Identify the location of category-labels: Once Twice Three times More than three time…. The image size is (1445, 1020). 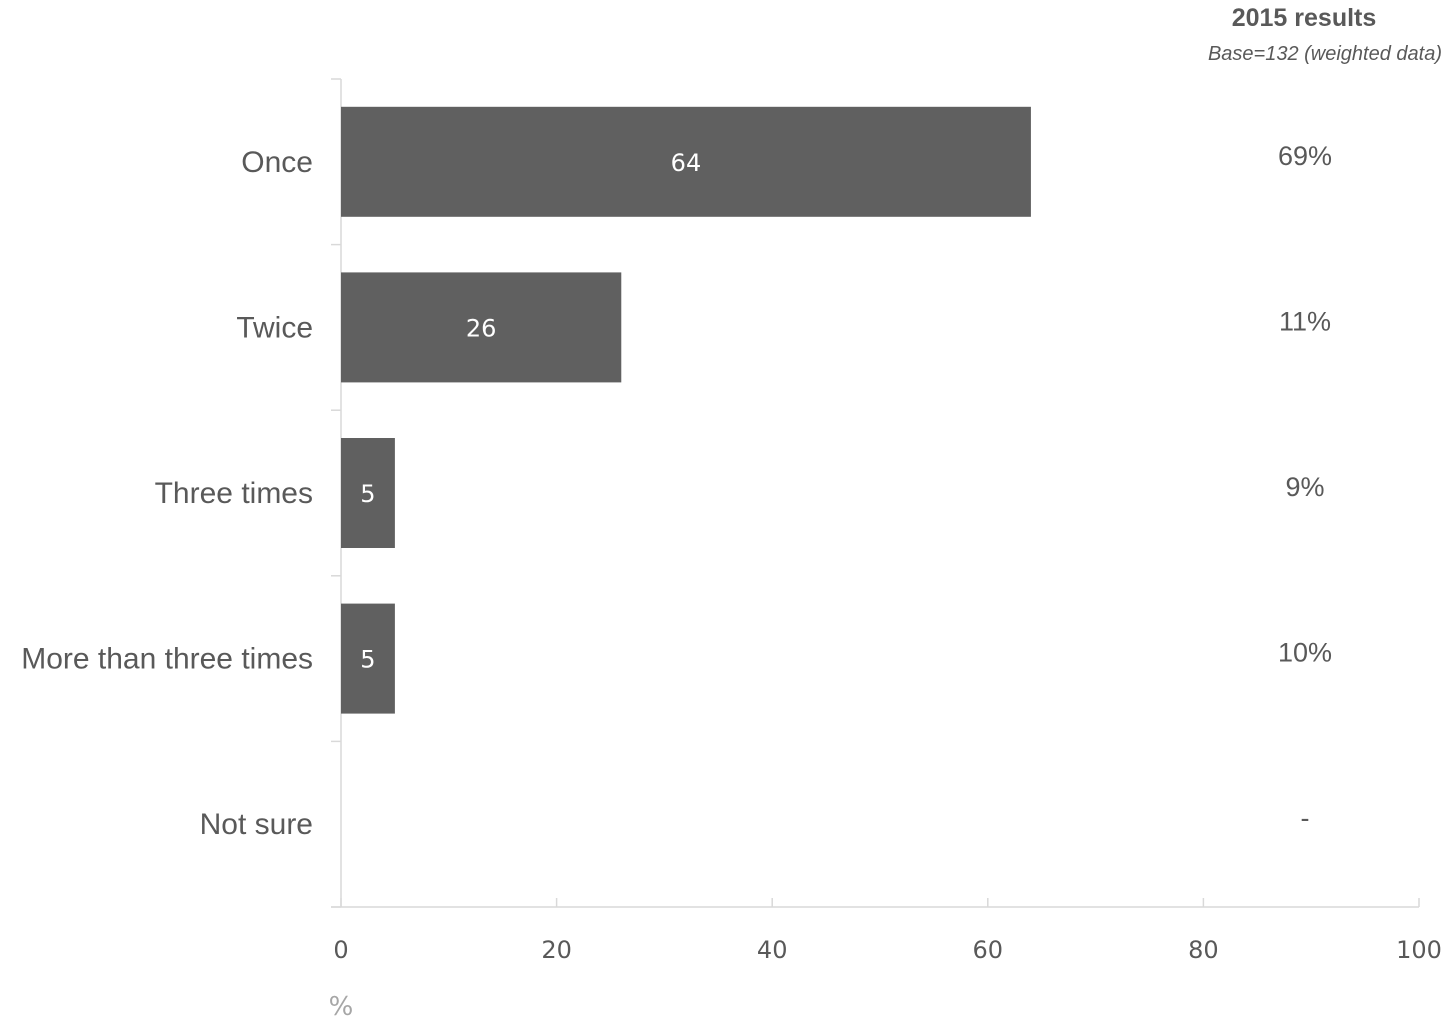
(167, 493).